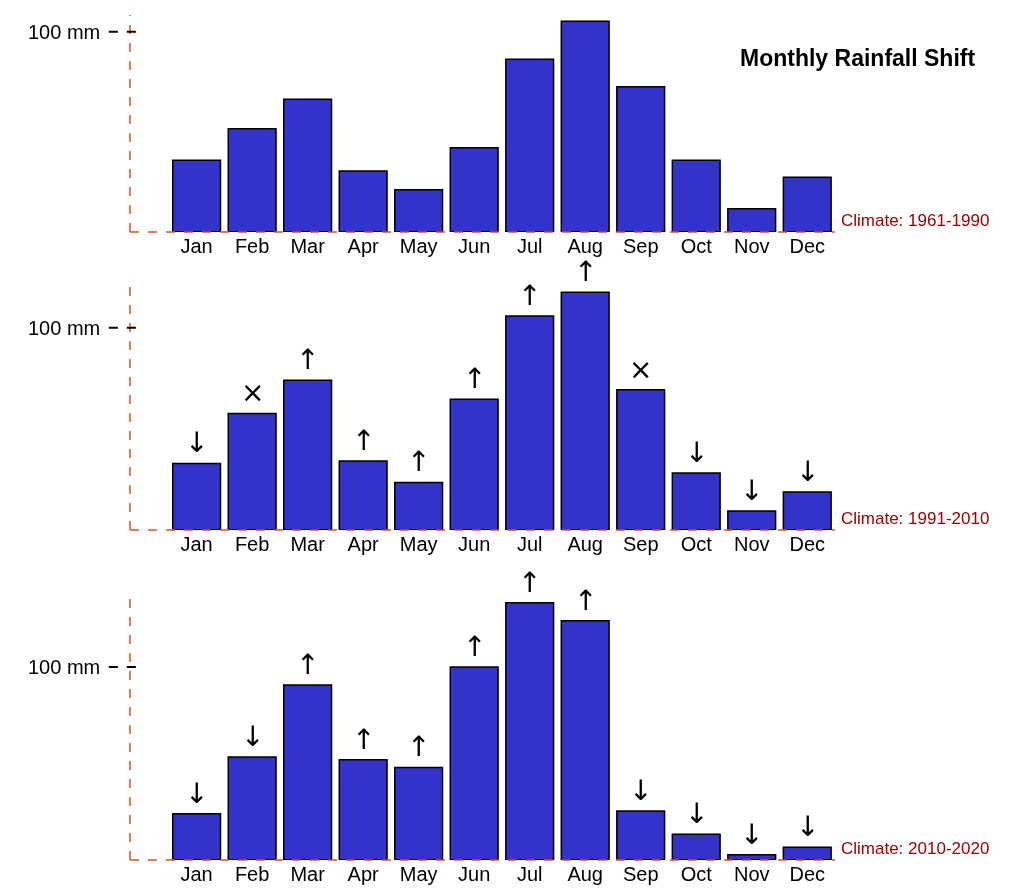 This screenshot has height=896, width=1029. I want to click on text: Monthly Rainfall Shift, so click(858, 58).